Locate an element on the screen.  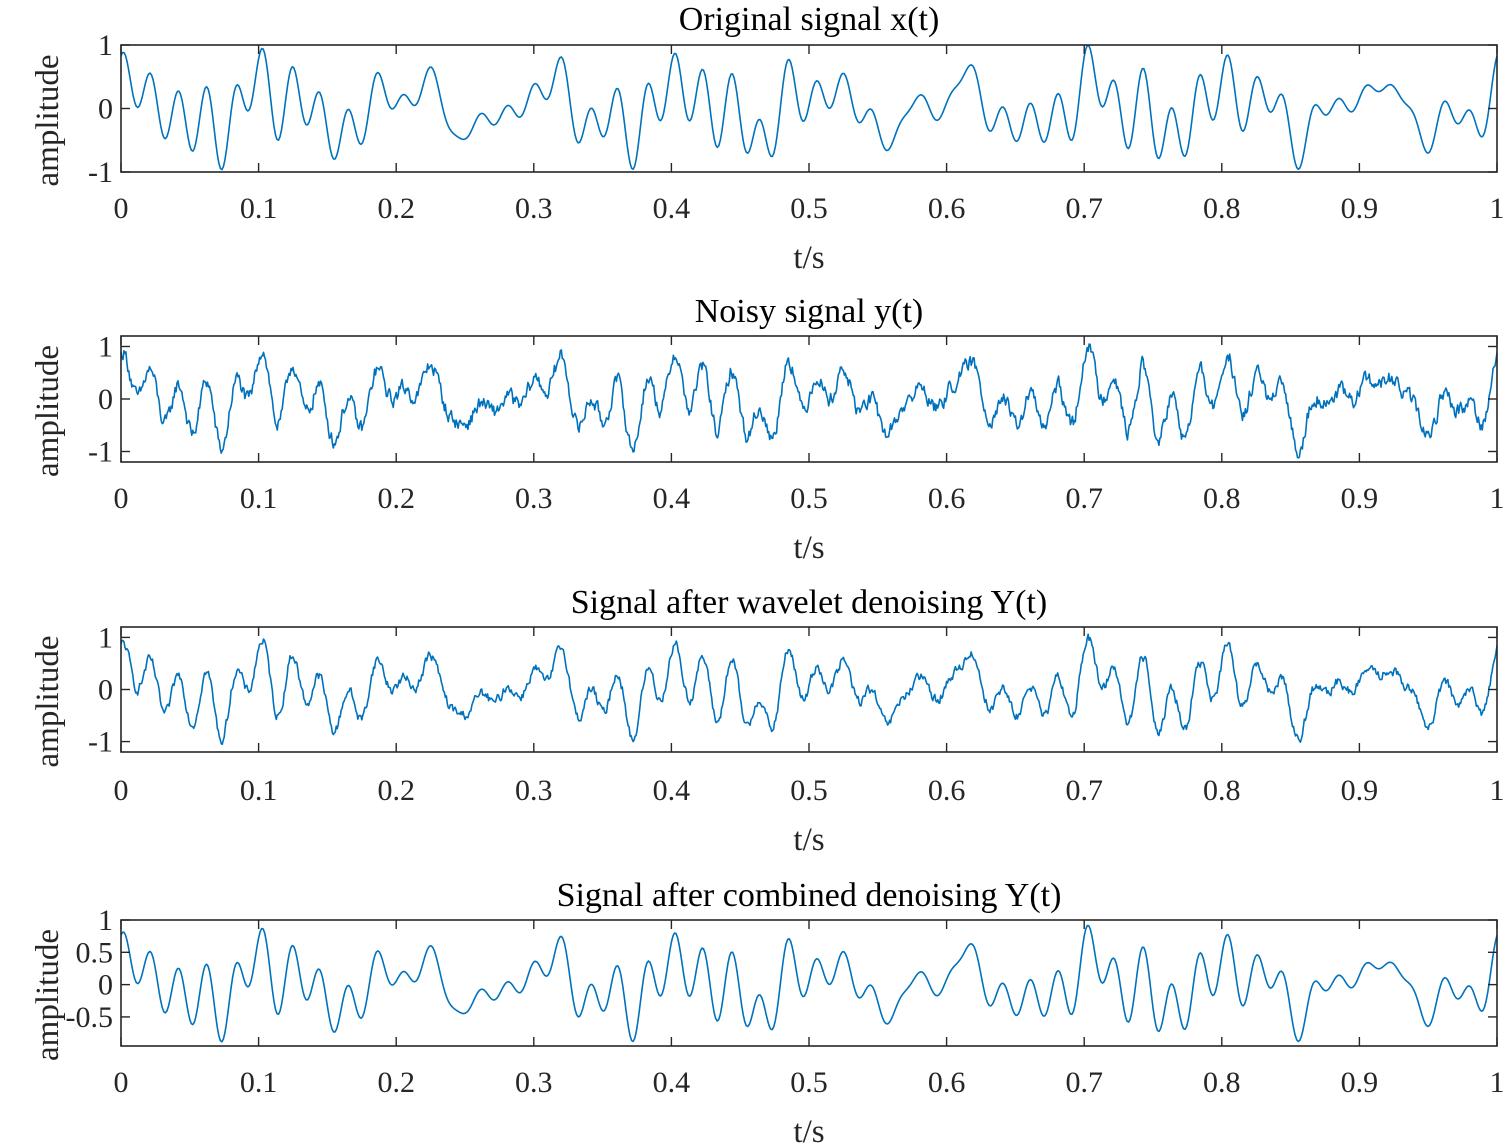
subplot-title: Original signal x(t) is located at coordinates (809, 19).